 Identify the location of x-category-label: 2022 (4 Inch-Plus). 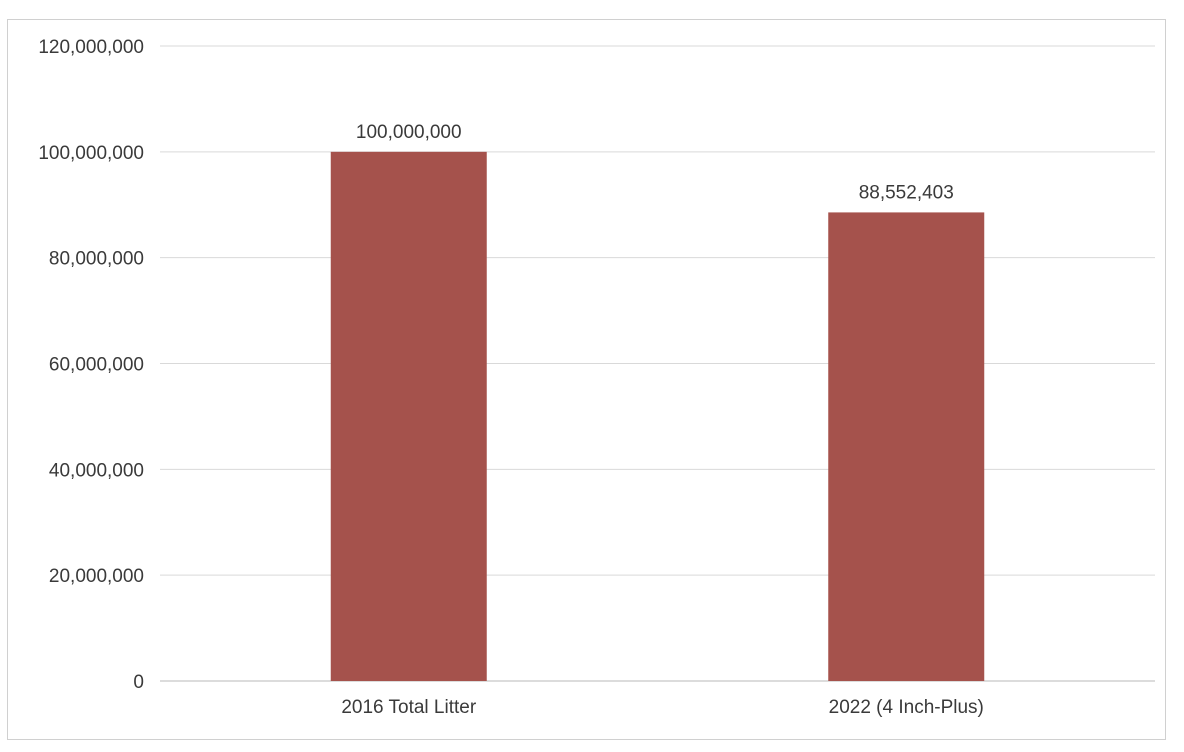
(906, 707).